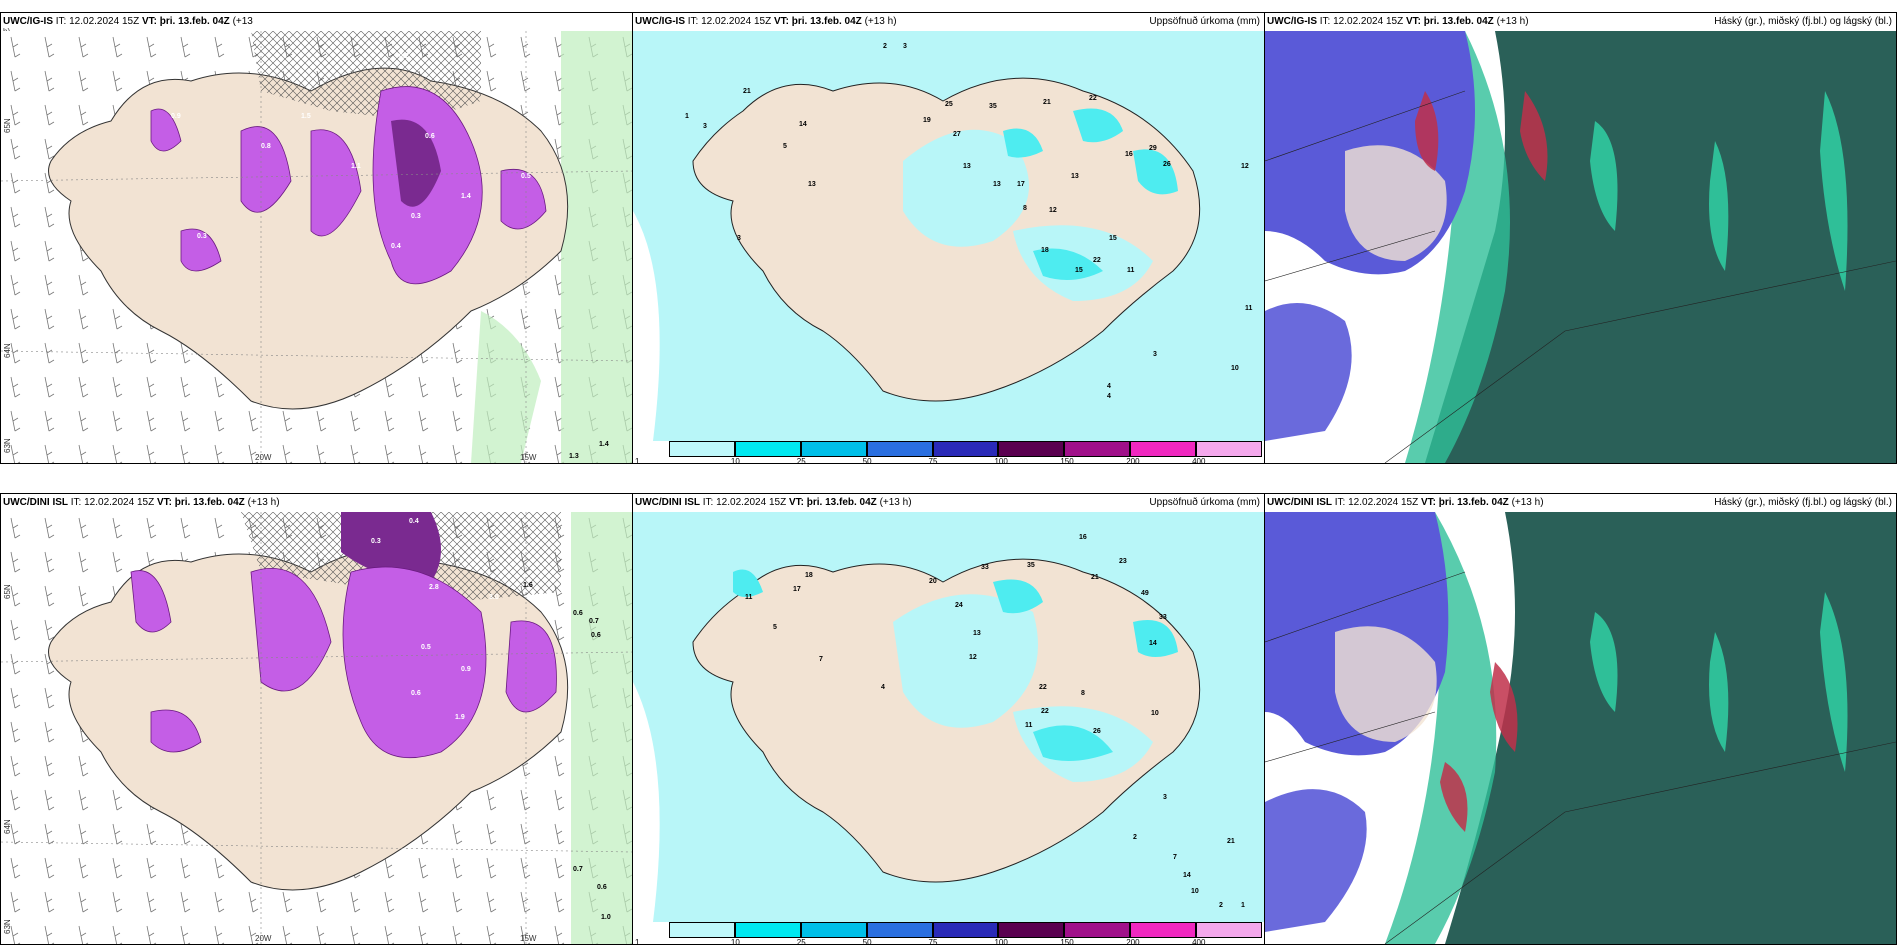  What do you see at coordinates (1123, 561) in the screenshot?
I see `precip-value: 23` at bounding box center [1123, 561].